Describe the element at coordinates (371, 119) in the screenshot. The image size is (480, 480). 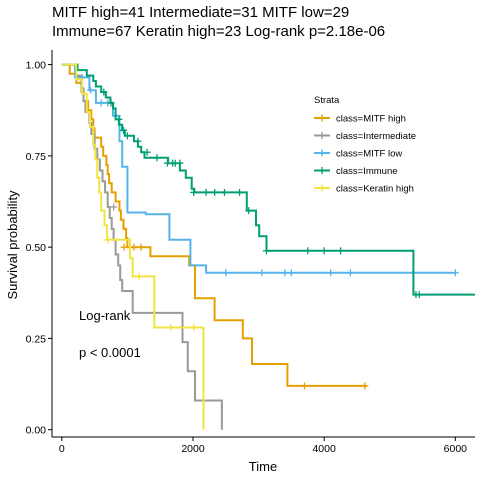
I see `legend-label: class=MITF high` at that location.